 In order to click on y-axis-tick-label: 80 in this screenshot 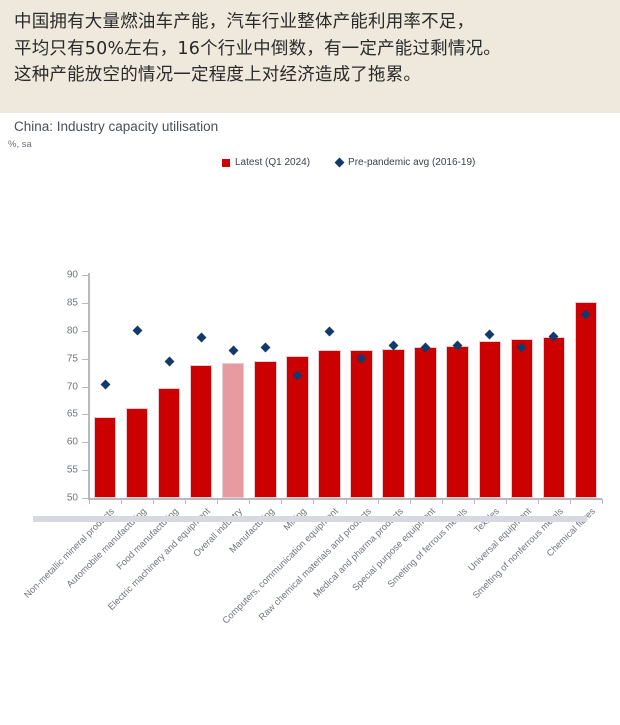, I will do `click(72, 331)`.